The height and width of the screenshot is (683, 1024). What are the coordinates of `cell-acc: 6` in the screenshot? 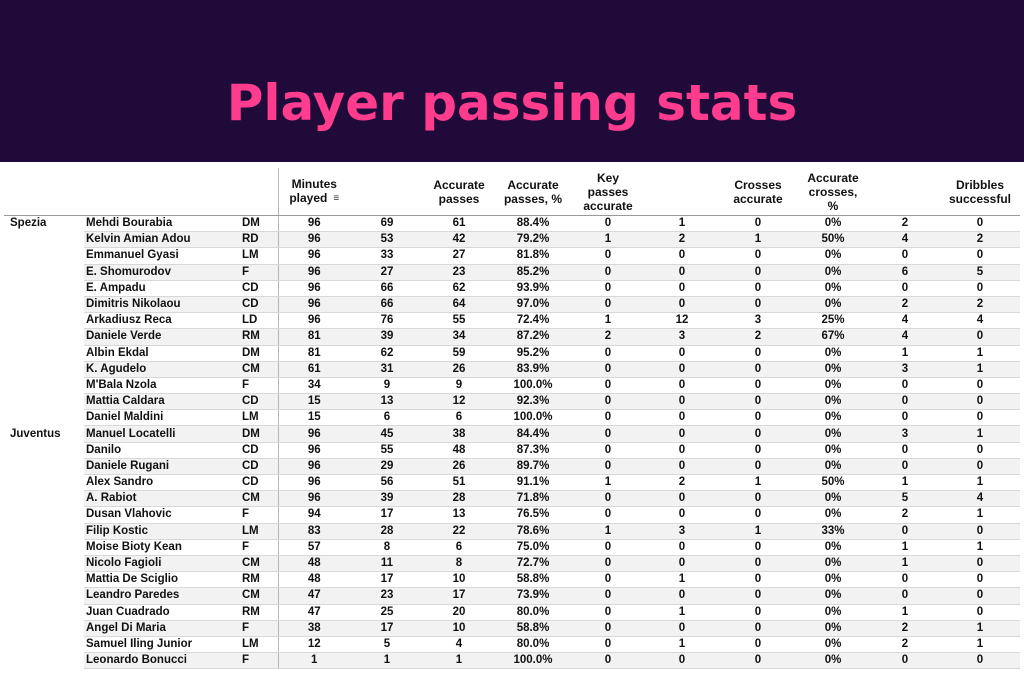 It's located at (459, 418).